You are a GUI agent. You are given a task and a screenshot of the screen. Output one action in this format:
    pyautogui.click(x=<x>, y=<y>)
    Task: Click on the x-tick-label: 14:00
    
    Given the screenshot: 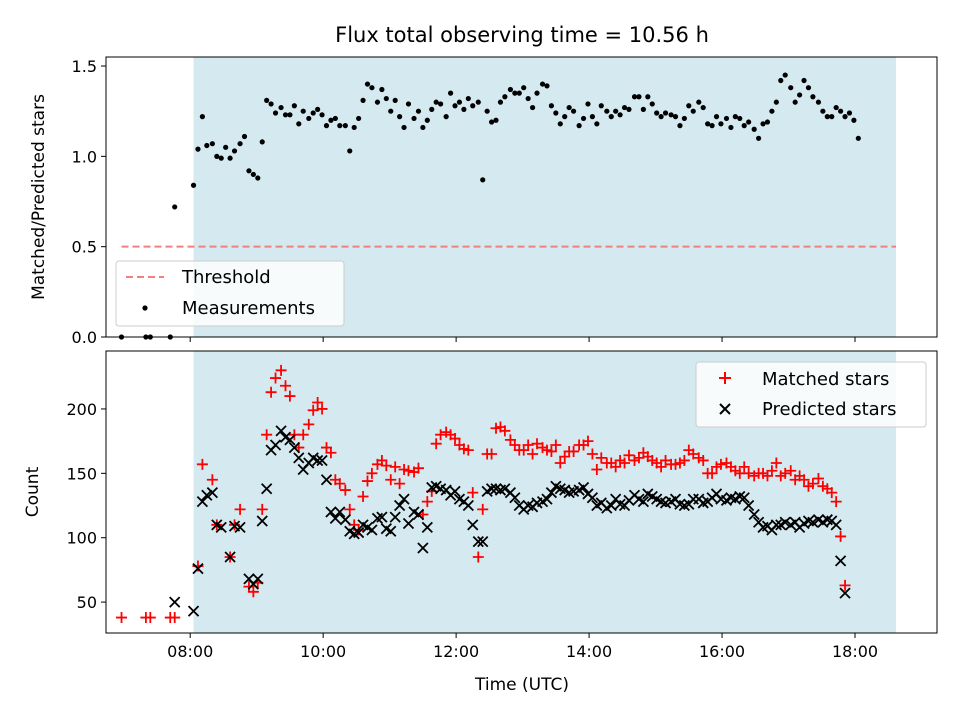 What is the action you would take?
    pyautogui.click(x=589, y=651)
    